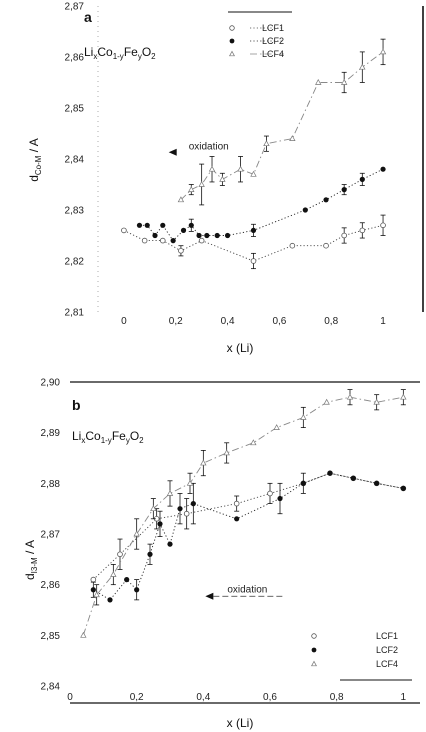 The height and width of the screenshot is (732, 426). I want to click on panel-b-y-label: dI3-M / A, so click(31, 560).